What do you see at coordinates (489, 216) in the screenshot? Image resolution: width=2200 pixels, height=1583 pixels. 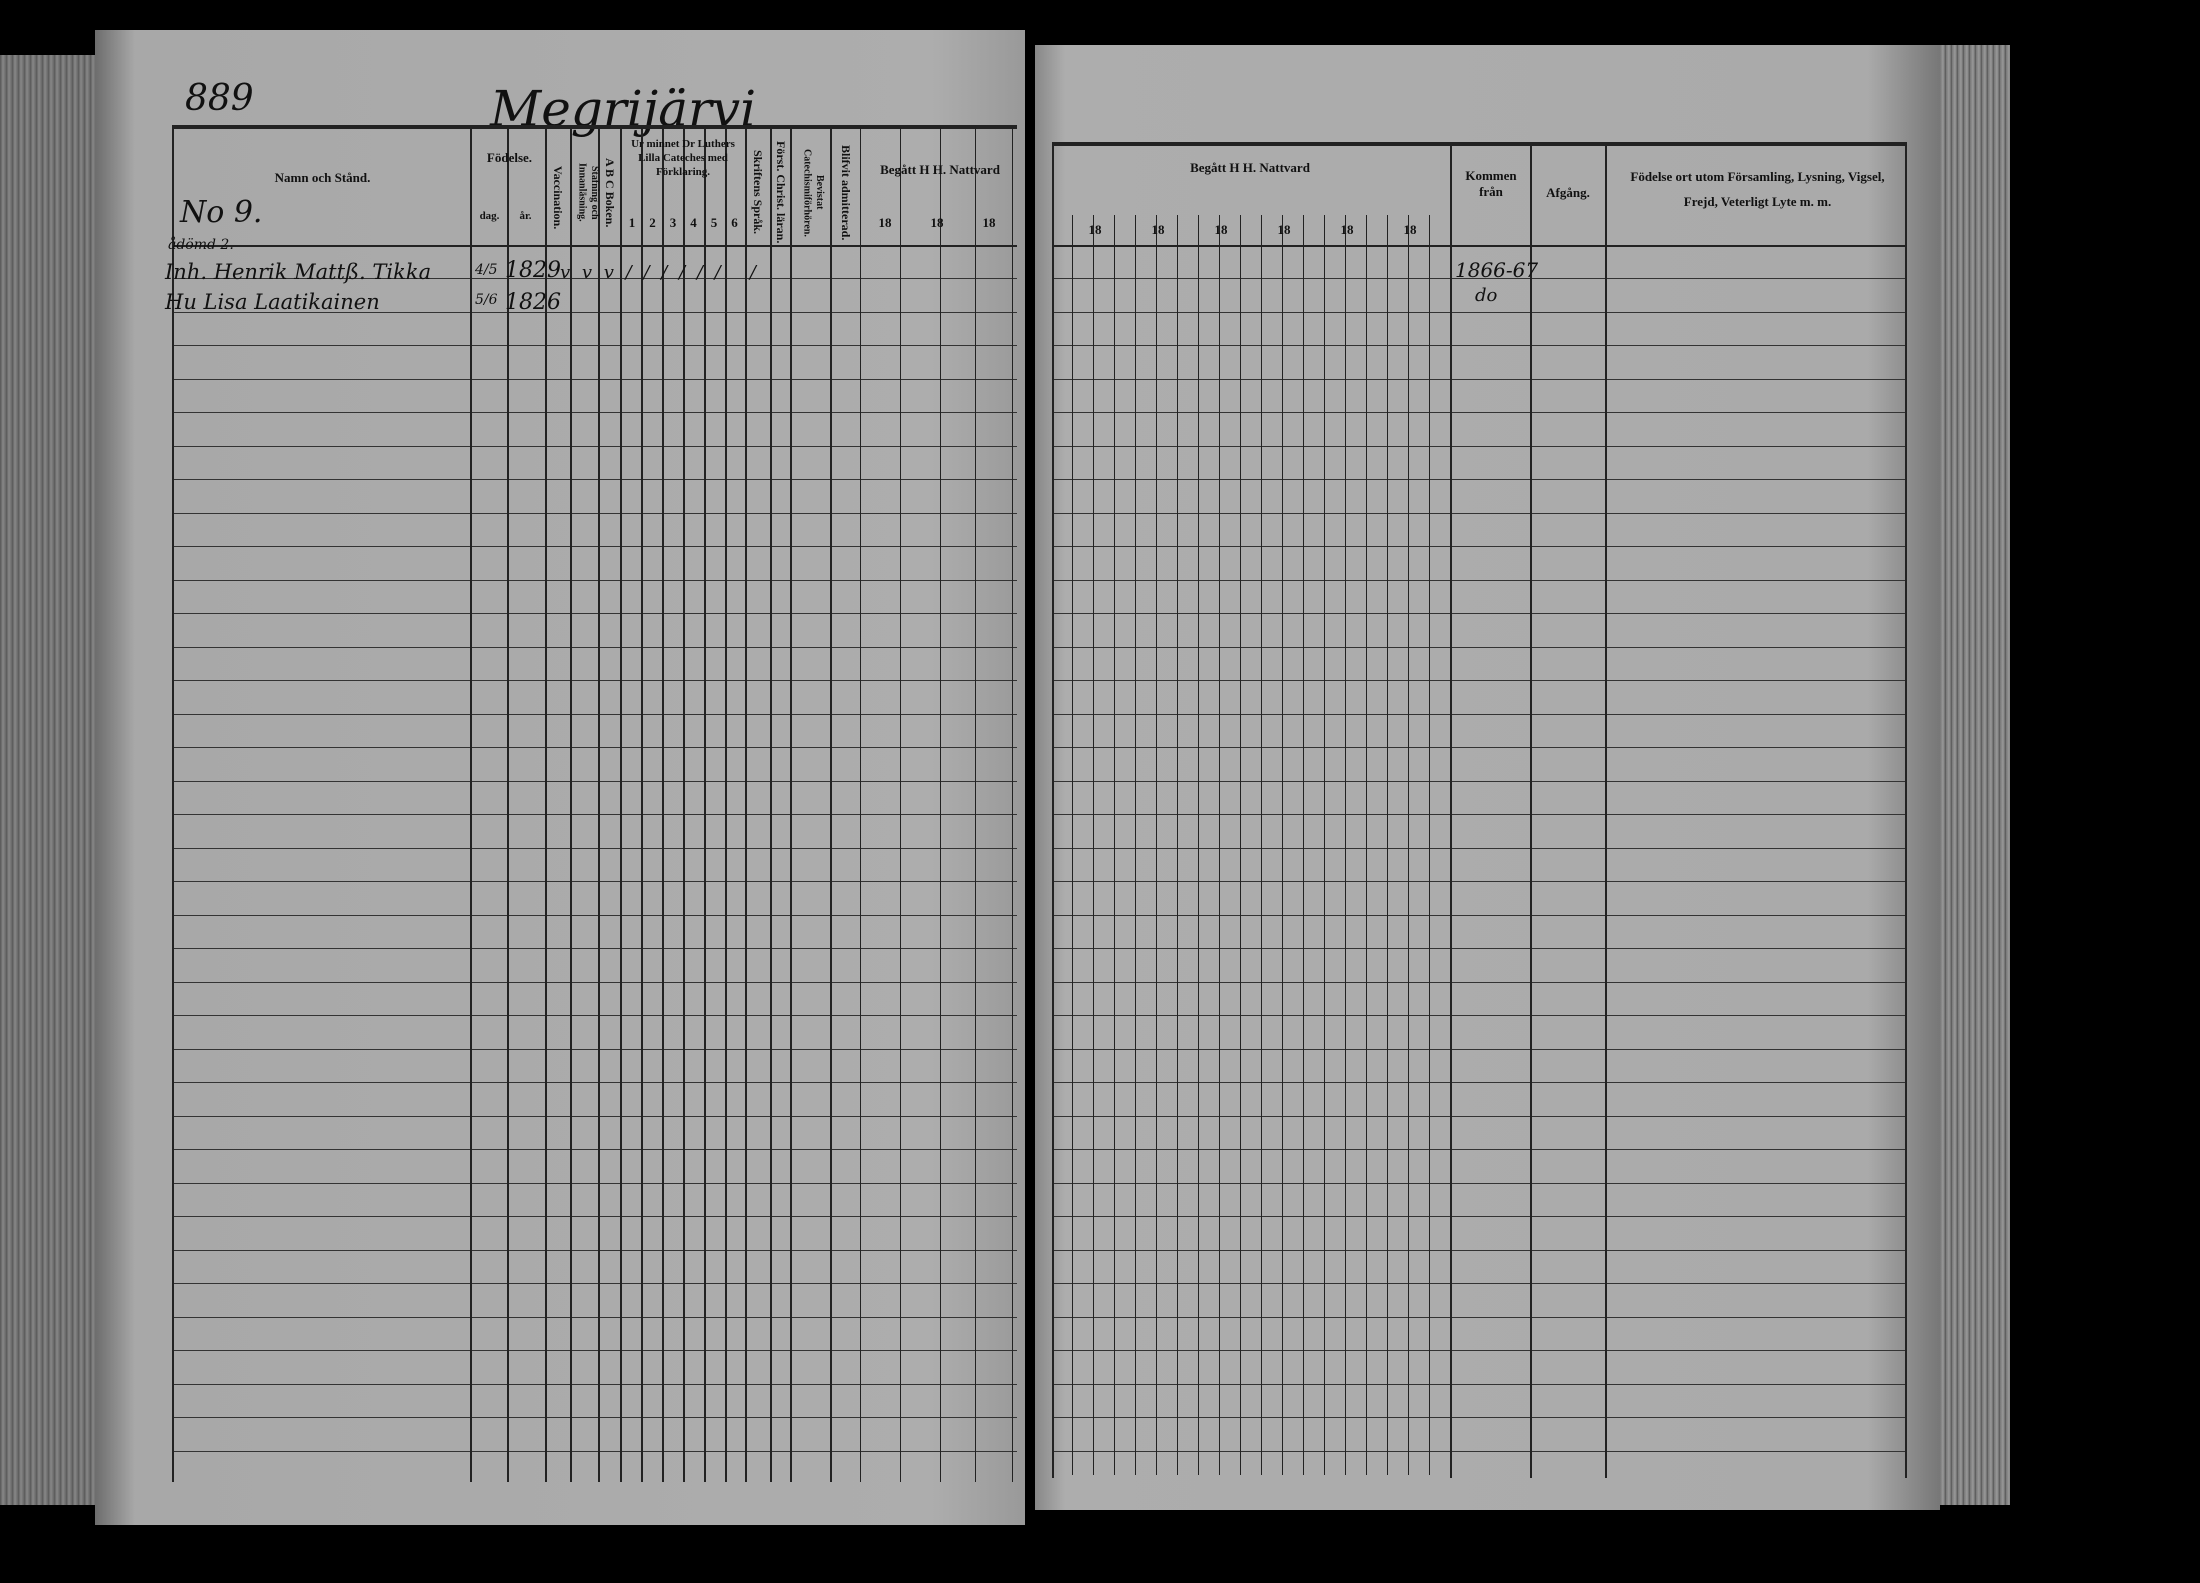 I see `header-day: dag.` at bounding box center [489, 216].